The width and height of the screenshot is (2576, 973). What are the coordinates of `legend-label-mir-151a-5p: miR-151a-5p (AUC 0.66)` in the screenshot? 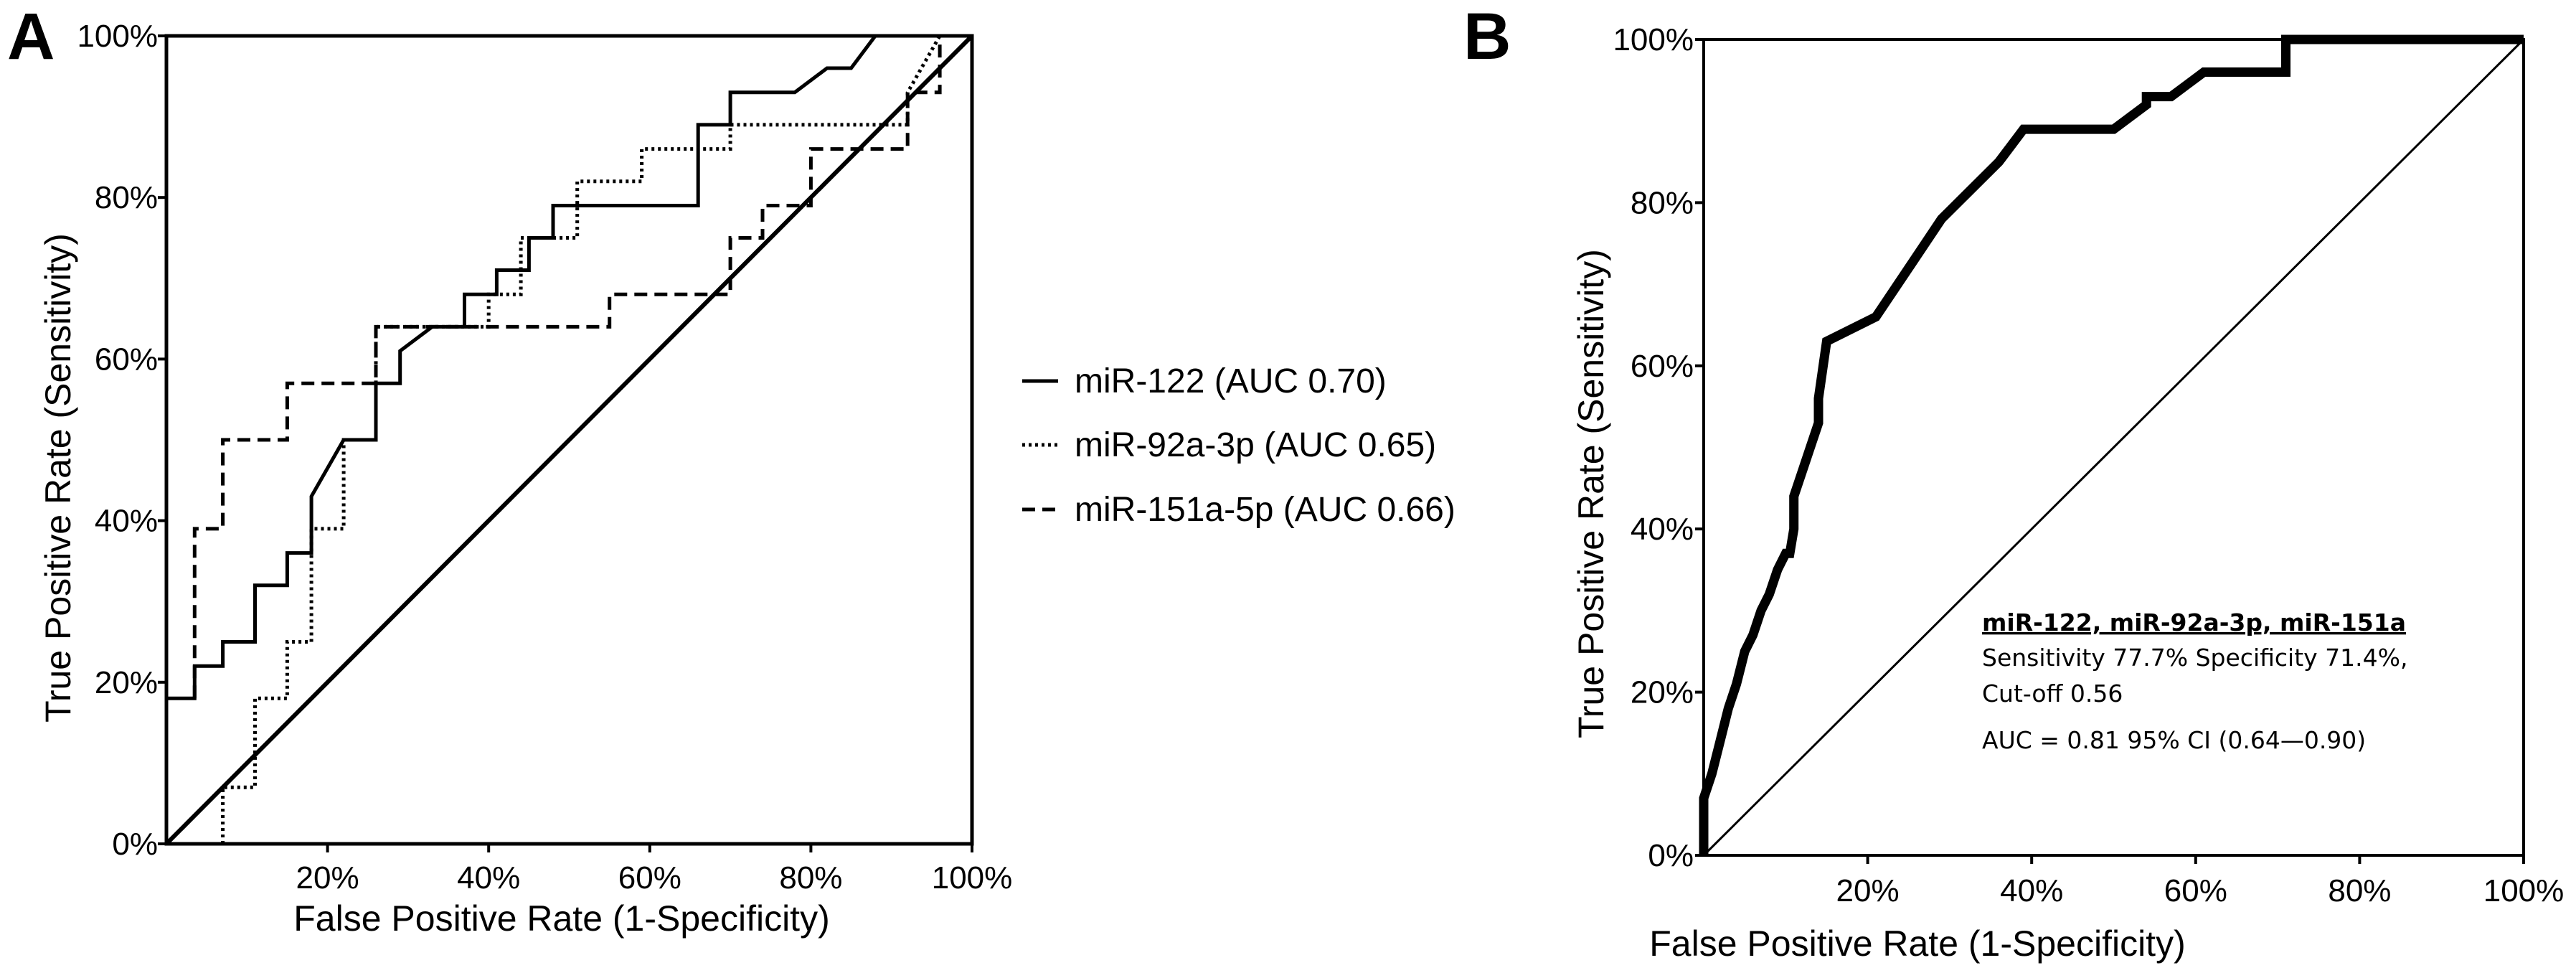 It's located at (1265, 510).